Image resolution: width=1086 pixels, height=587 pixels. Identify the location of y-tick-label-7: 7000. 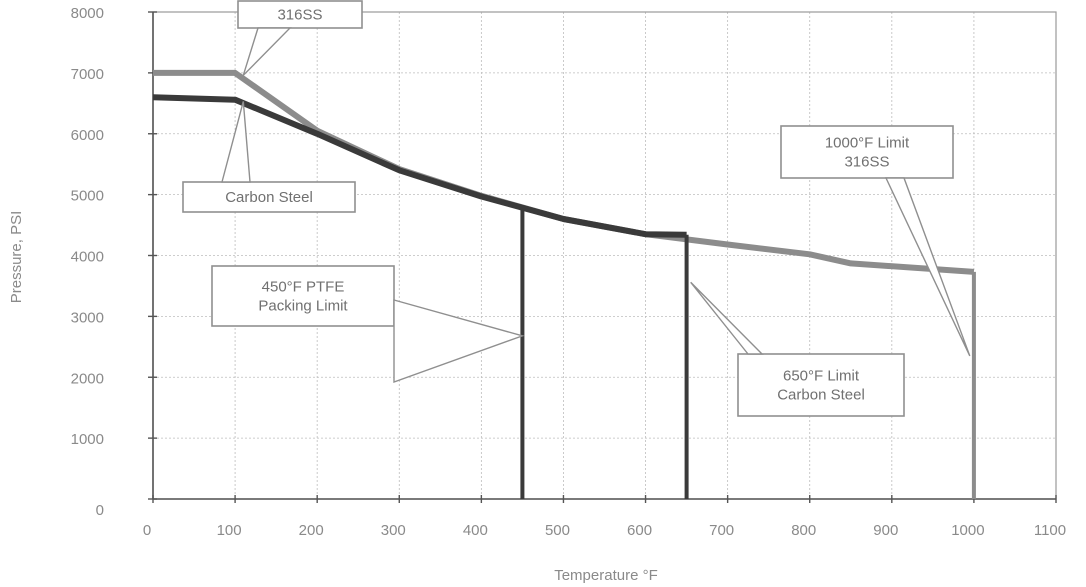
(87, 74).